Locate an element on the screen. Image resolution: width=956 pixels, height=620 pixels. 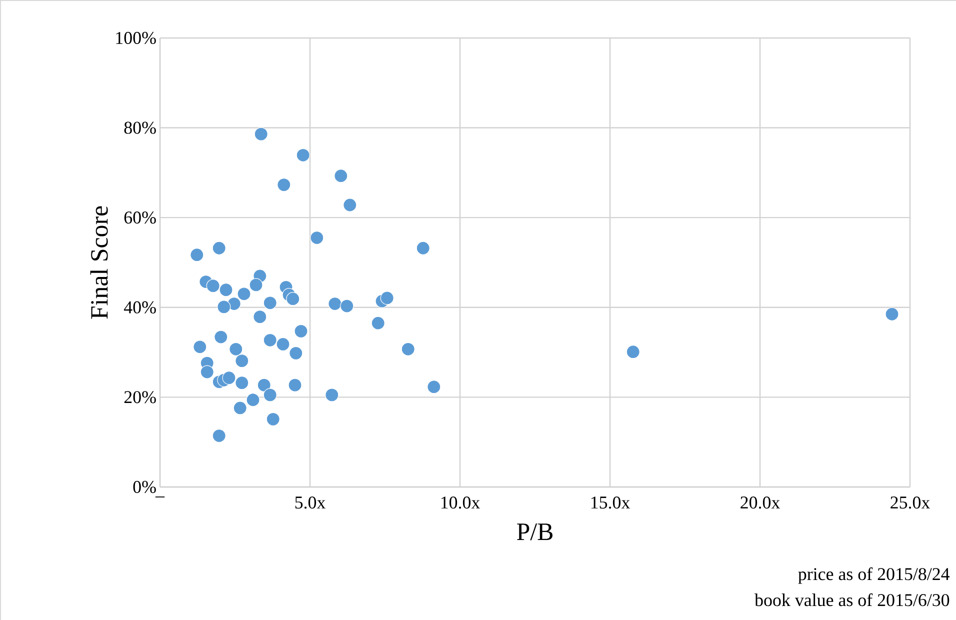
x-tick-label: 20.0x is located at coordinates (760, 502).